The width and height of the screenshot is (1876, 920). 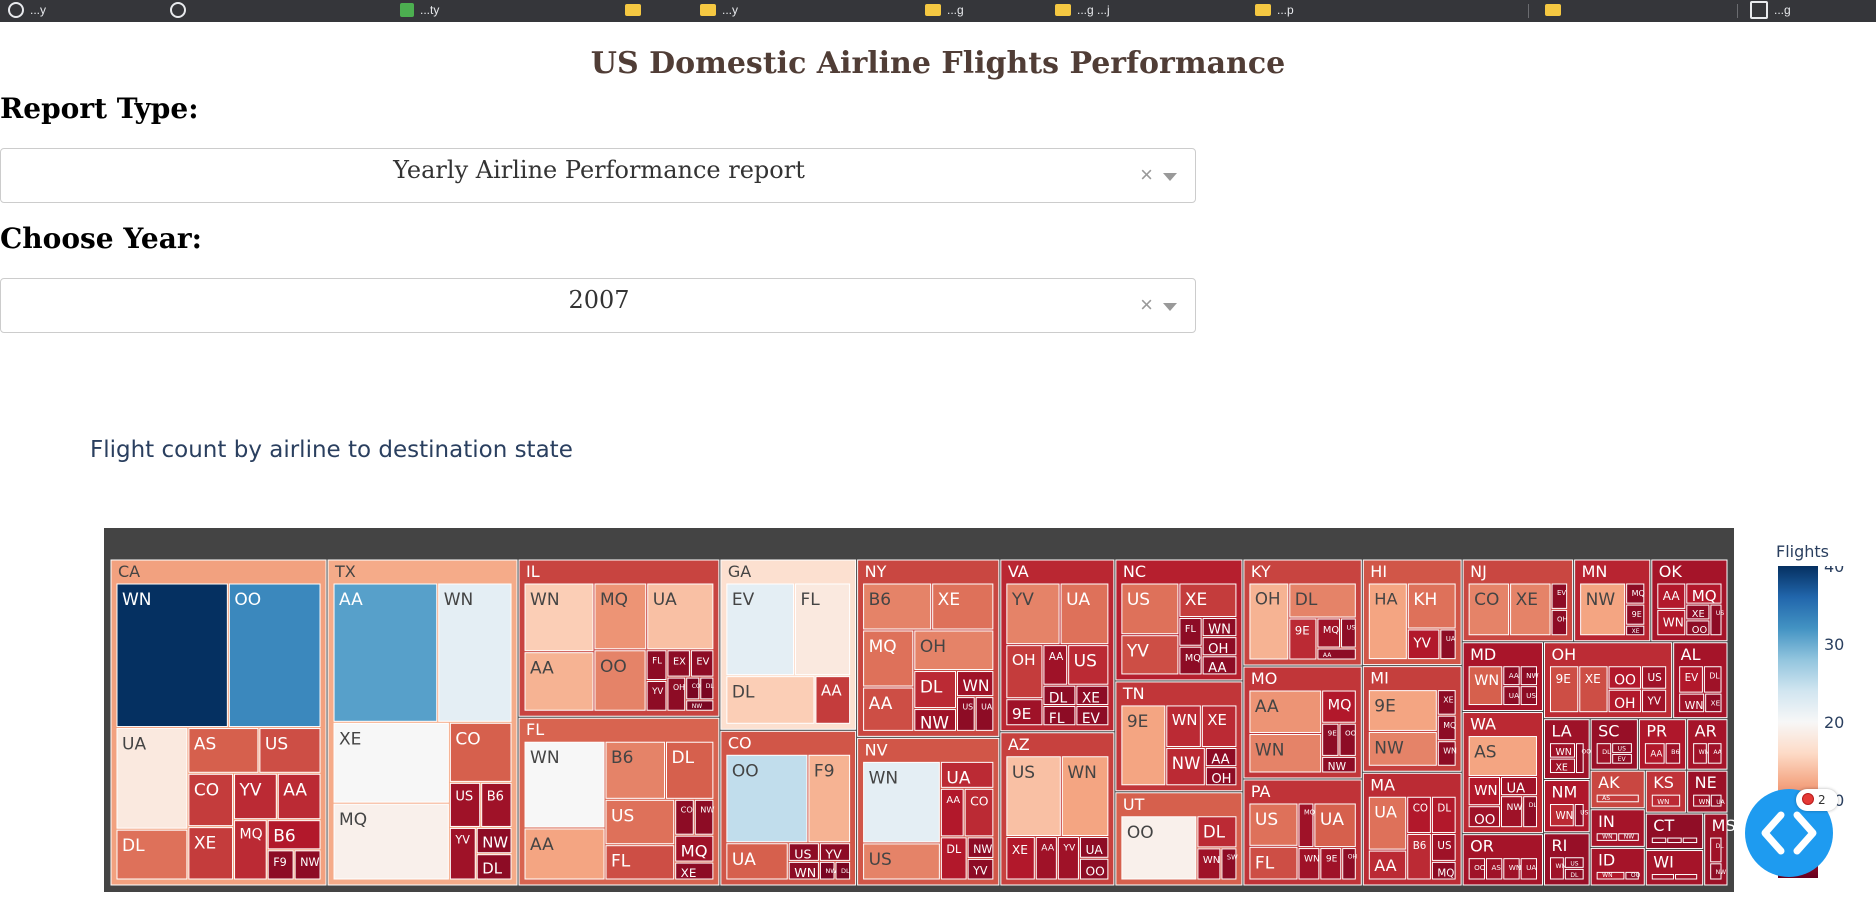 What do you see at coordinates (636, 10) in the screenshot?
I see `bookmark-item` at bounding box center [636, 10].